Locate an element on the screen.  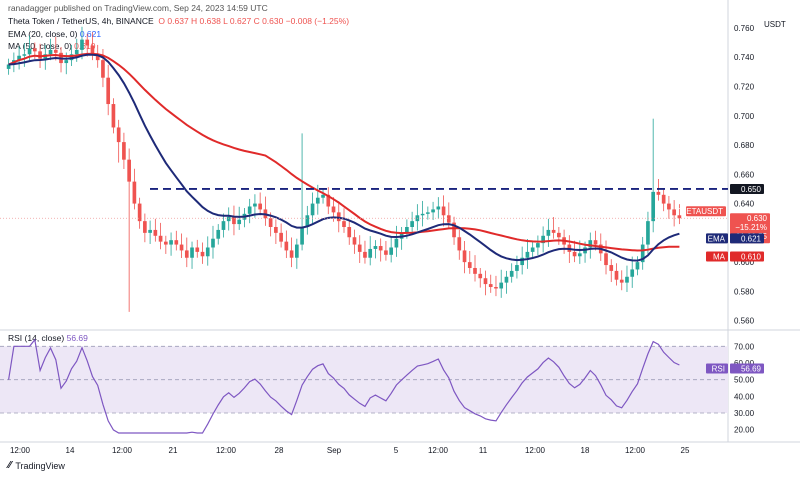
ticker-badge: THETAUSDT is located at coordinates (701, 211).